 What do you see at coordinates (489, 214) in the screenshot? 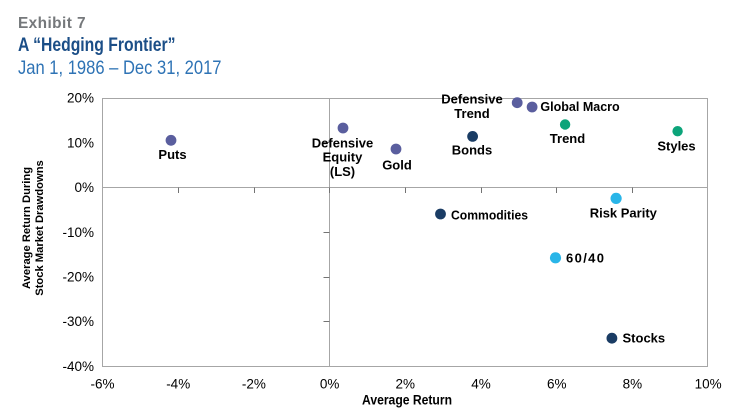
I see `svg-text: Commodities` at bounding box center [489, 214].